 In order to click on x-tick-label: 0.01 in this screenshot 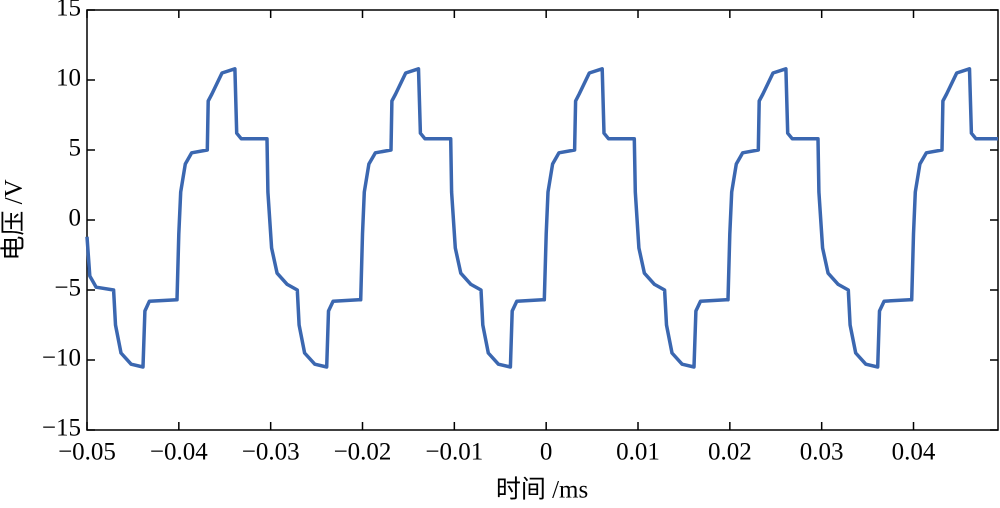, I will do `click(638, 452)`.